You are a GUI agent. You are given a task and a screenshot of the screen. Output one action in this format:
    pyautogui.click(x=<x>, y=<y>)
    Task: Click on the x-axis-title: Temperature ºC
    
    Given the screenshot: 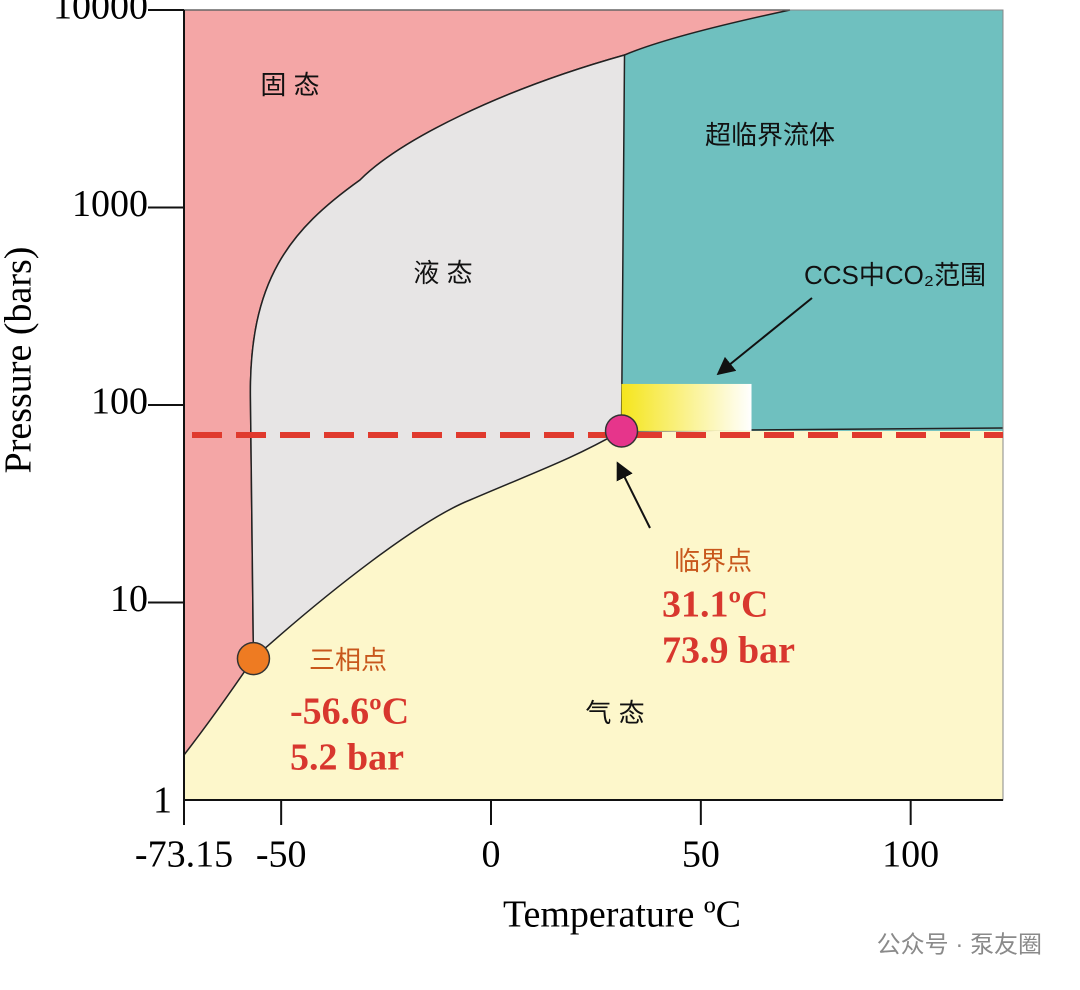 What is the action you would take?
    pyautogui.click(x=622, y=915)
    